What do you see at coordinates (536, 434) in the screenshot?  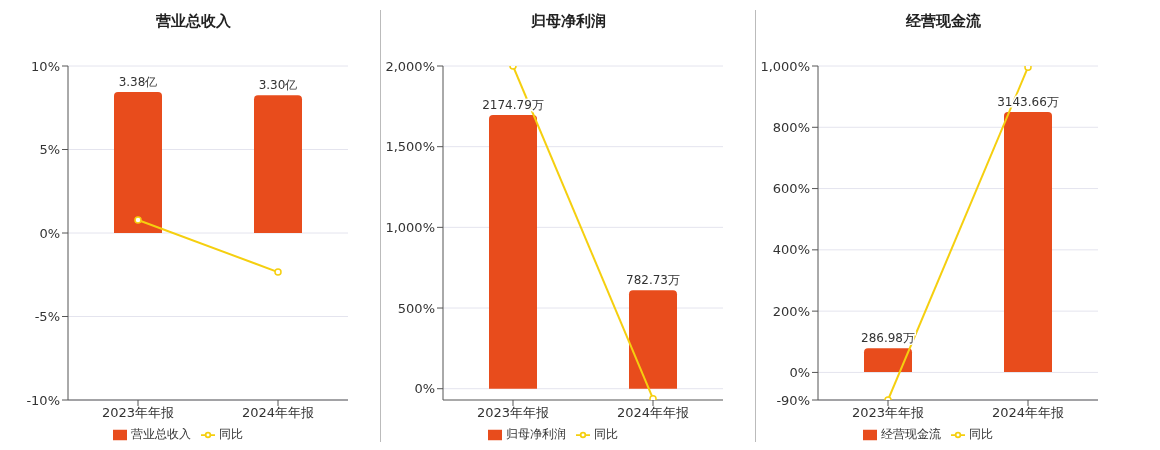 I see `legend-label: 归母净利润` at bounding box center [536, 434].